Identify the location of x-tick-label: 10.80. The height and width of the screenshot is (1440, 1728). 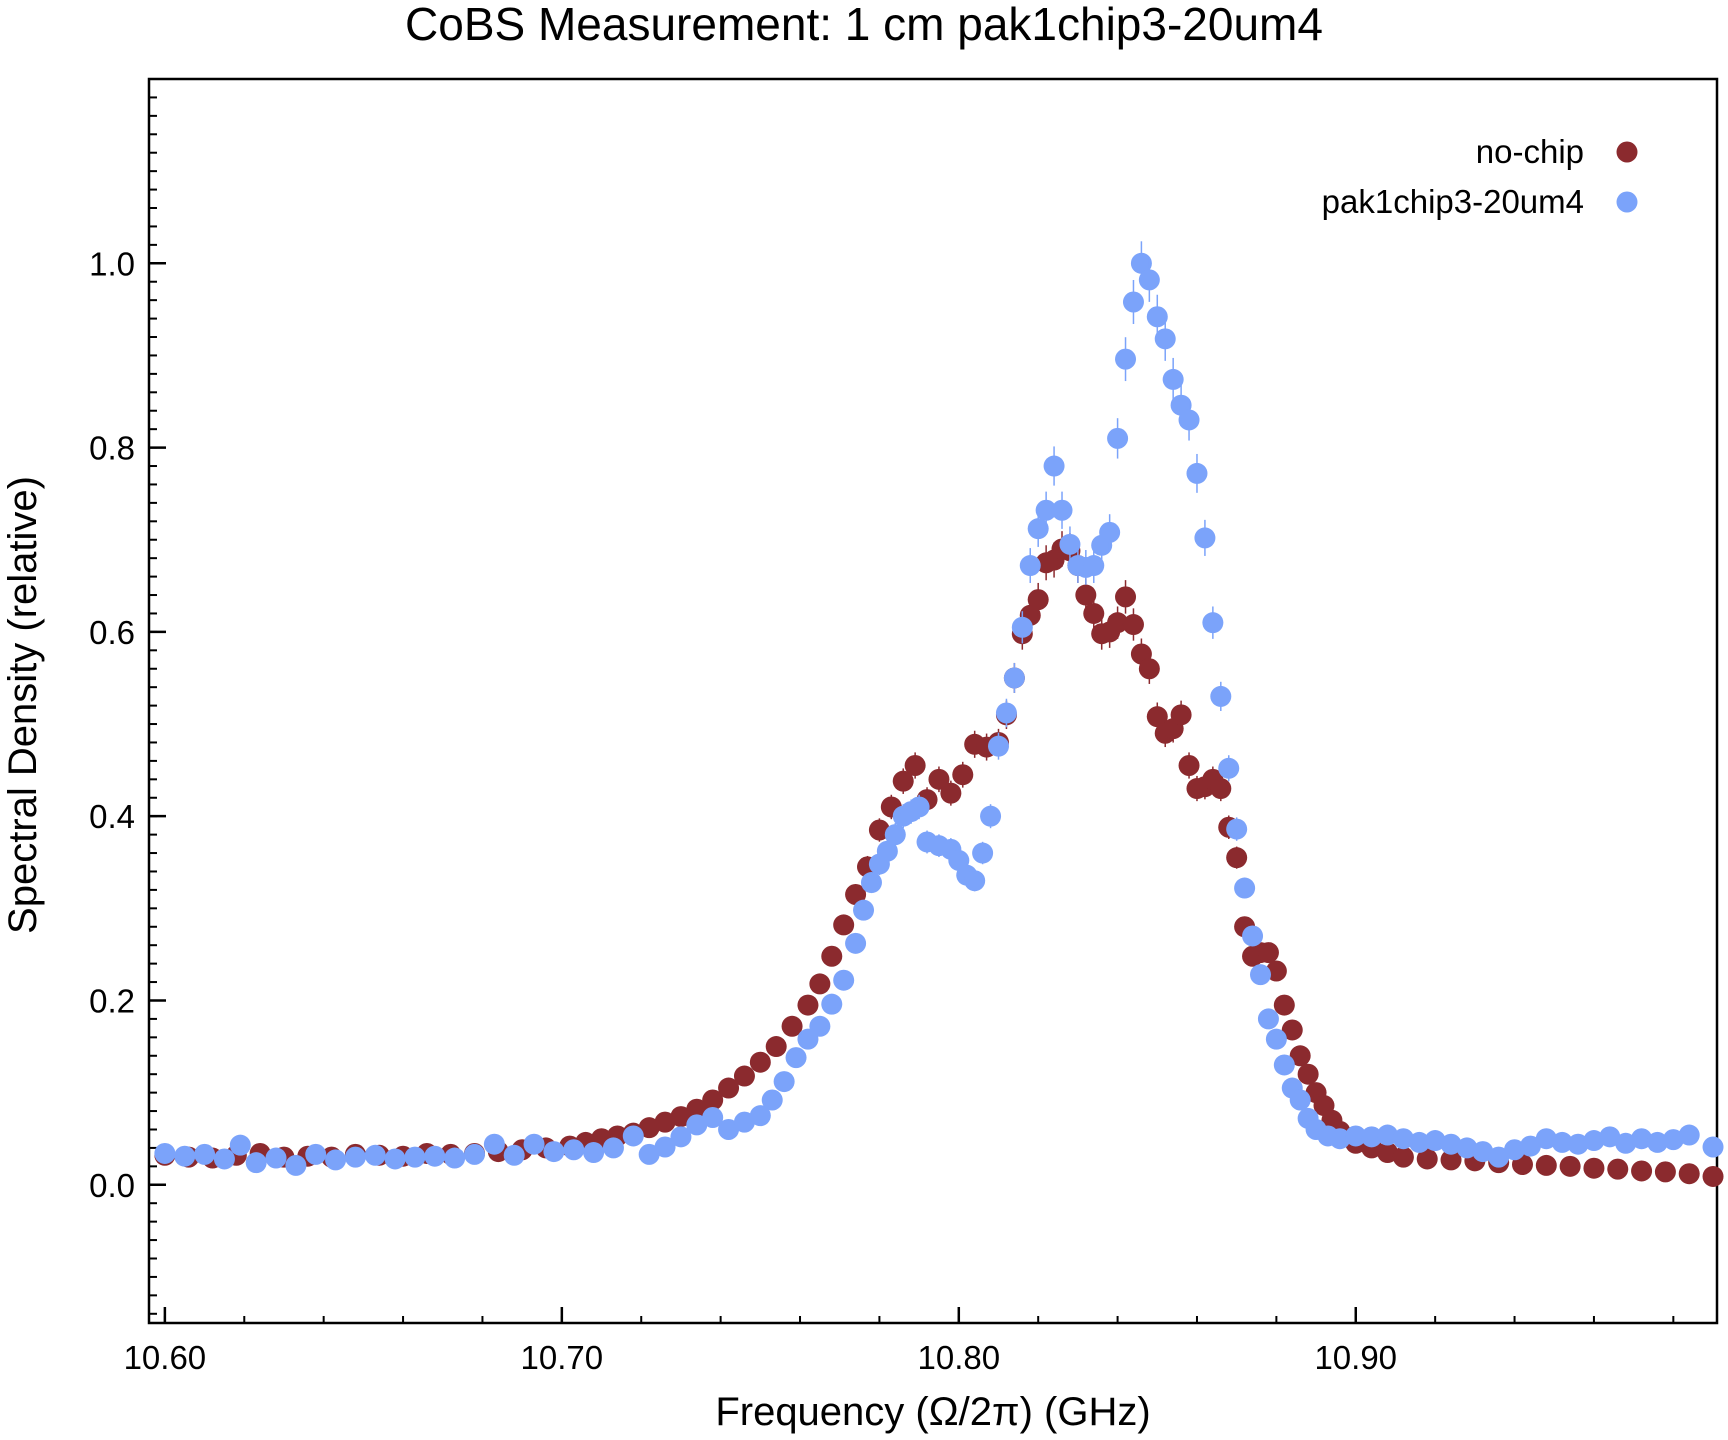
(959, 1357).